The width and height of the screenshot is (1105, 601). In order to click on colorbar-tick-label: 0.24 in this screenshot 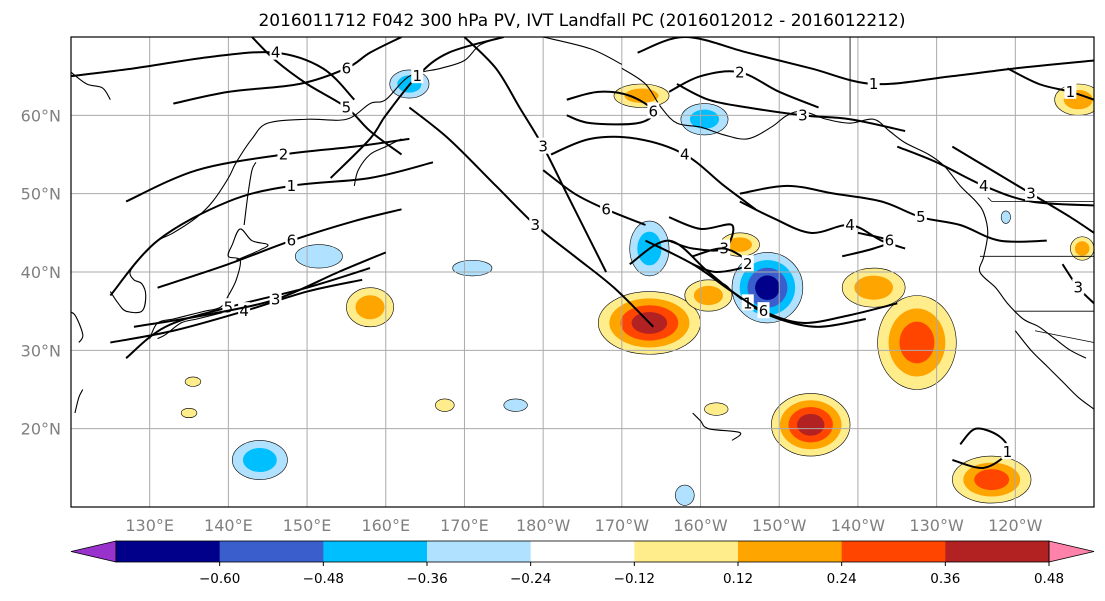, I will do `click(842, 579)`.